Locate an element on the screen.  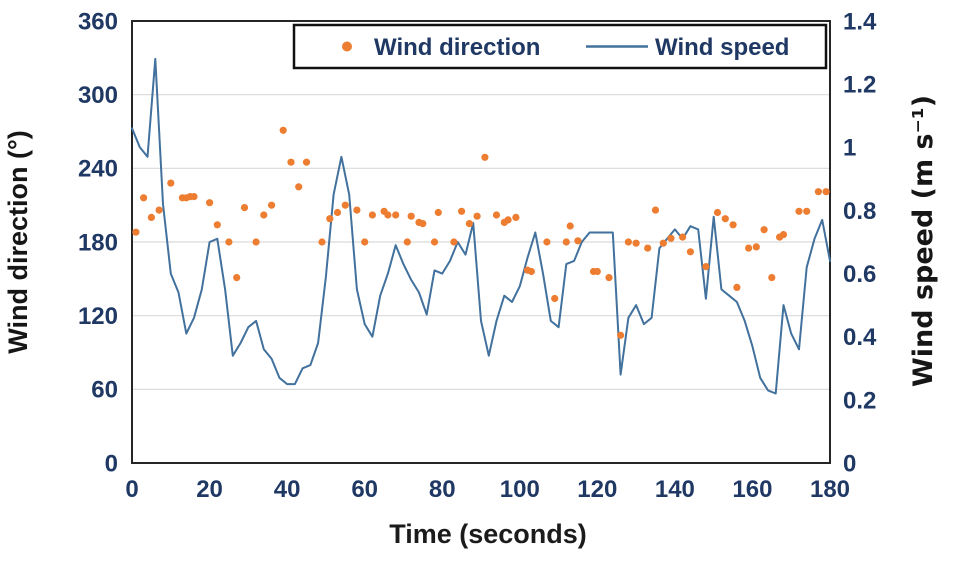
y-left-tick-labels: 0 60 120 180 240 300 360 is located at coordinates (98, 242).